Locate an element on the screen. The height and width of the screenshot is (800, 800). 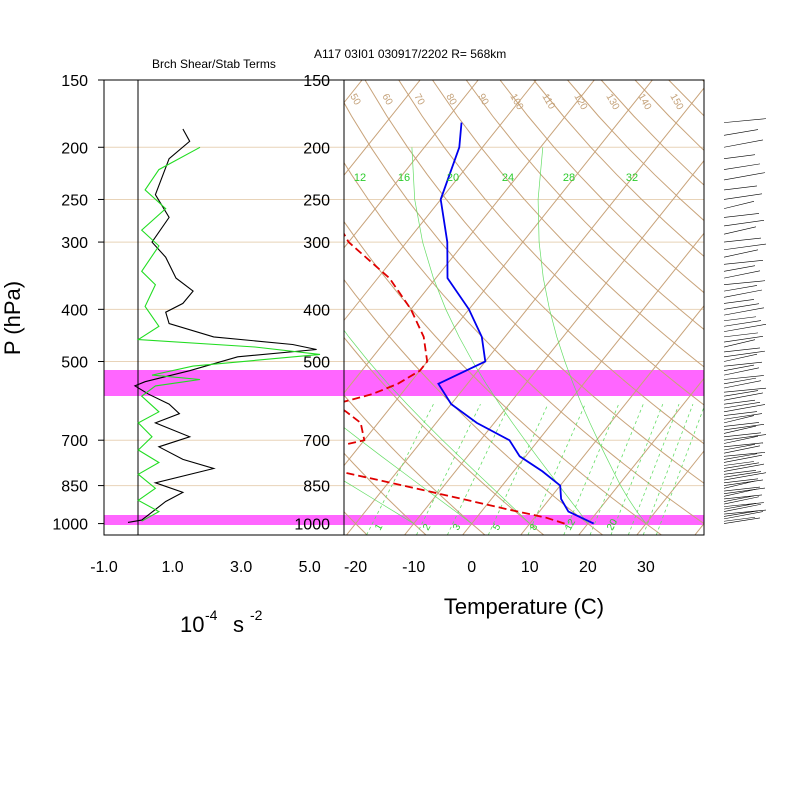
temperature-x-axis-label: Temperature (C) is located at coordinates (524, 606).